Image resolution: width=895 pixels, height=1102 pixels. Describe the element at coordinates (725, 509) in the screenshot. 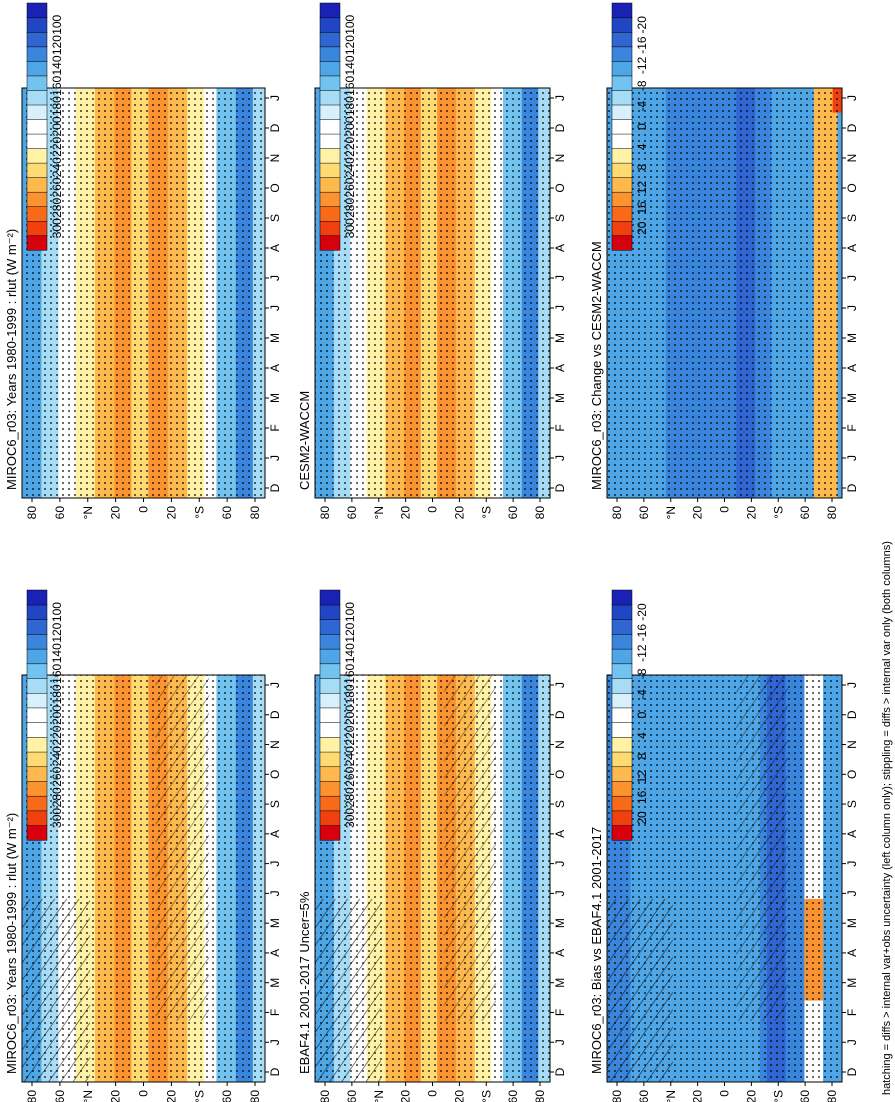

I see `y-tick-label: 0` at that location.